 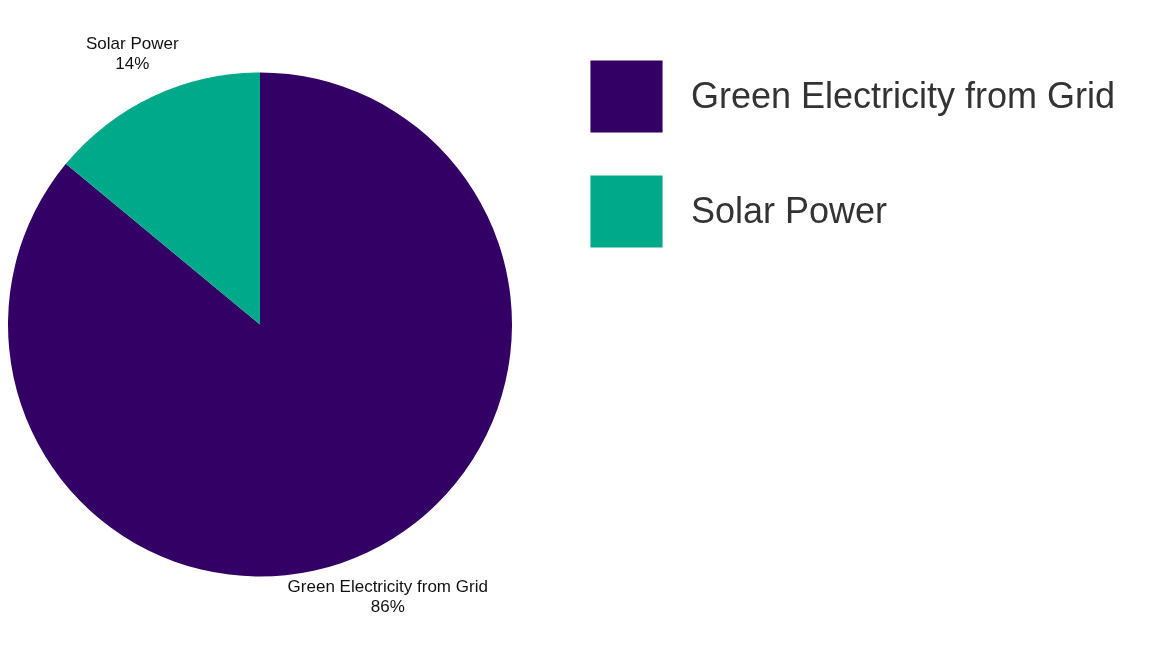 I want to click on data-label: 86%, so click(x=387, y=606).